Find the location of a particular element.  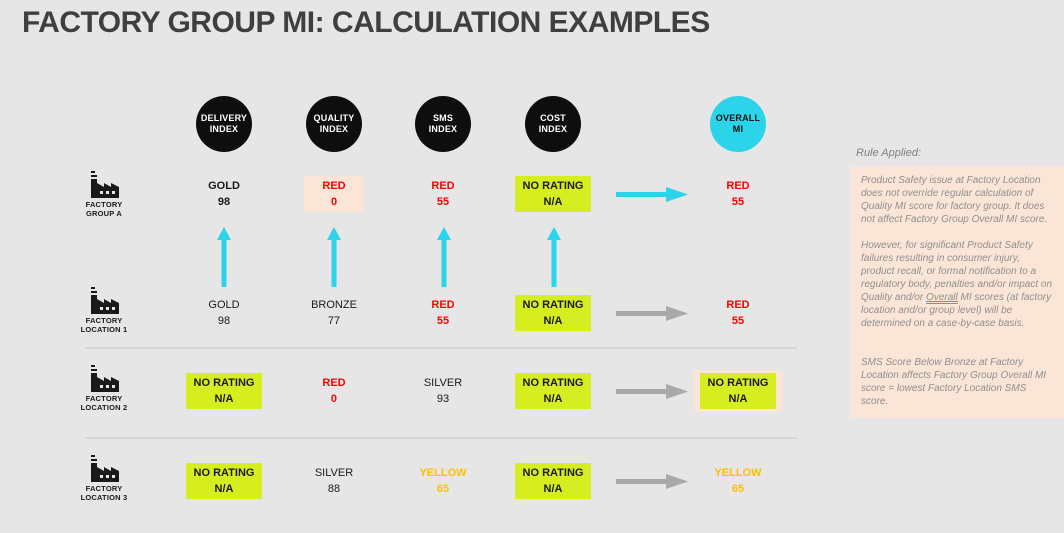

cell-location-3-sms: YELLOW 65 is located at coordinates (443, 481).